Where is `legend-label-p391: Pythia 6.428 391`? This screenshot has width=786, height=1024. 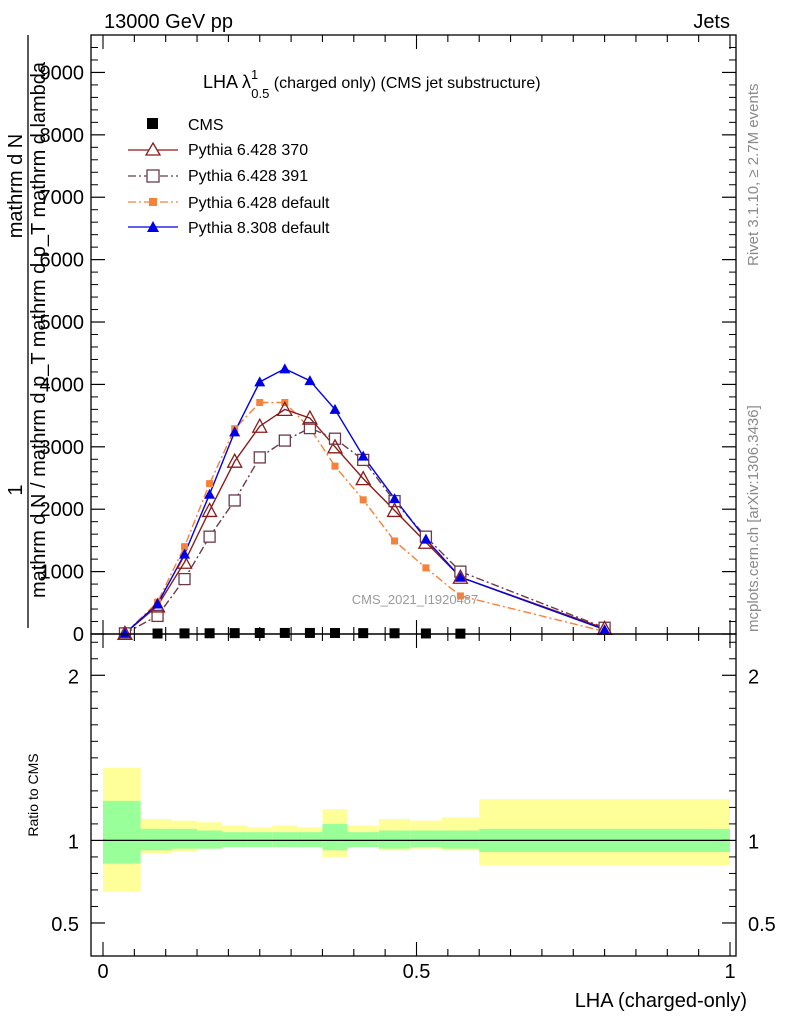 legend-label-p391: Pythia 6.428 391 is located at coordinates (248, 176).